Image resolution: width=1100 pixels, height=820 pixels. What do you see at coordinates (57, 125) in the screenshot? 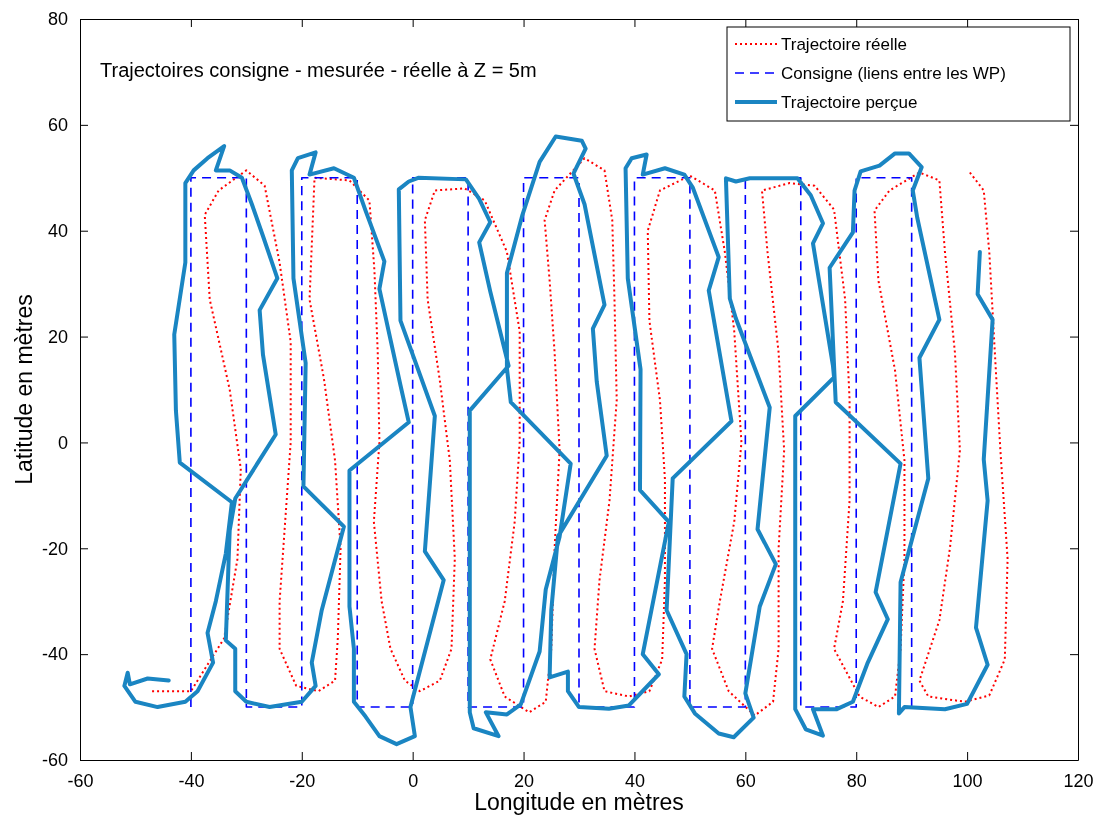
I see `y-tick-label: 60` at bounding box center [57, 125].